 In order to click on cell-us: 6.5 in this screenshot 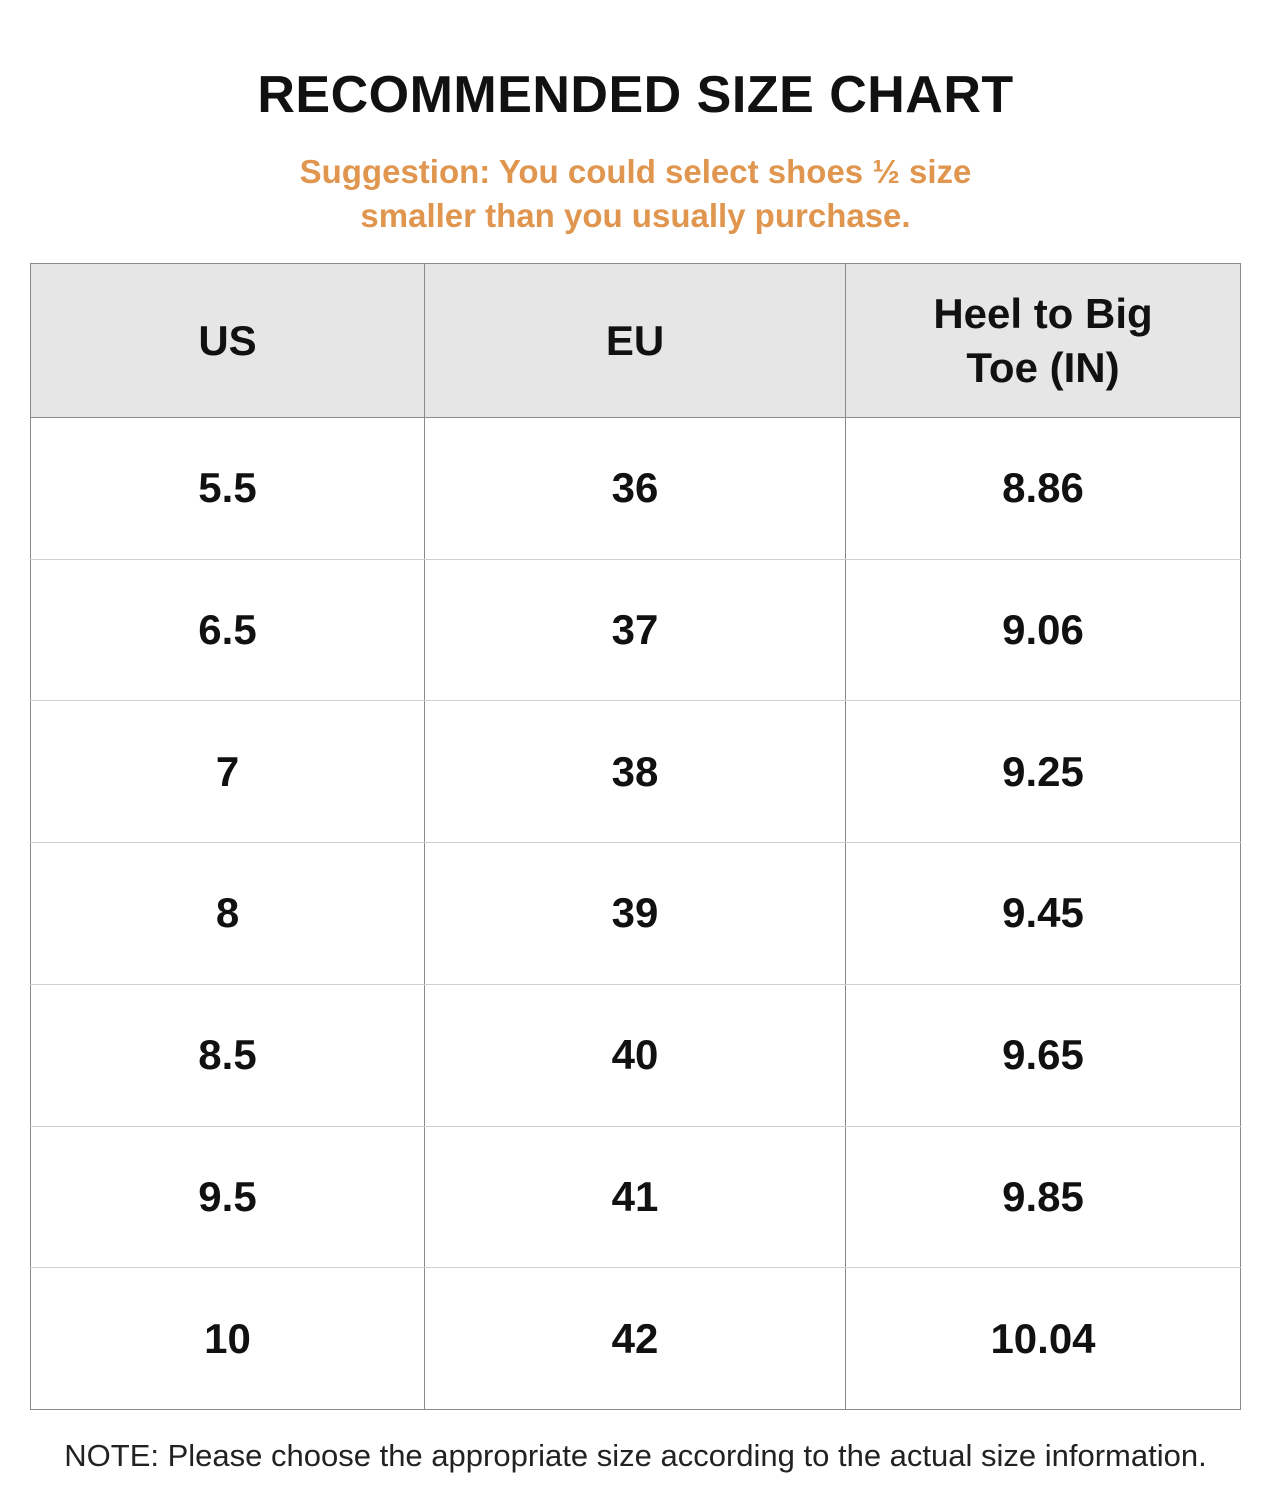, I will do `click(227, 630)`.